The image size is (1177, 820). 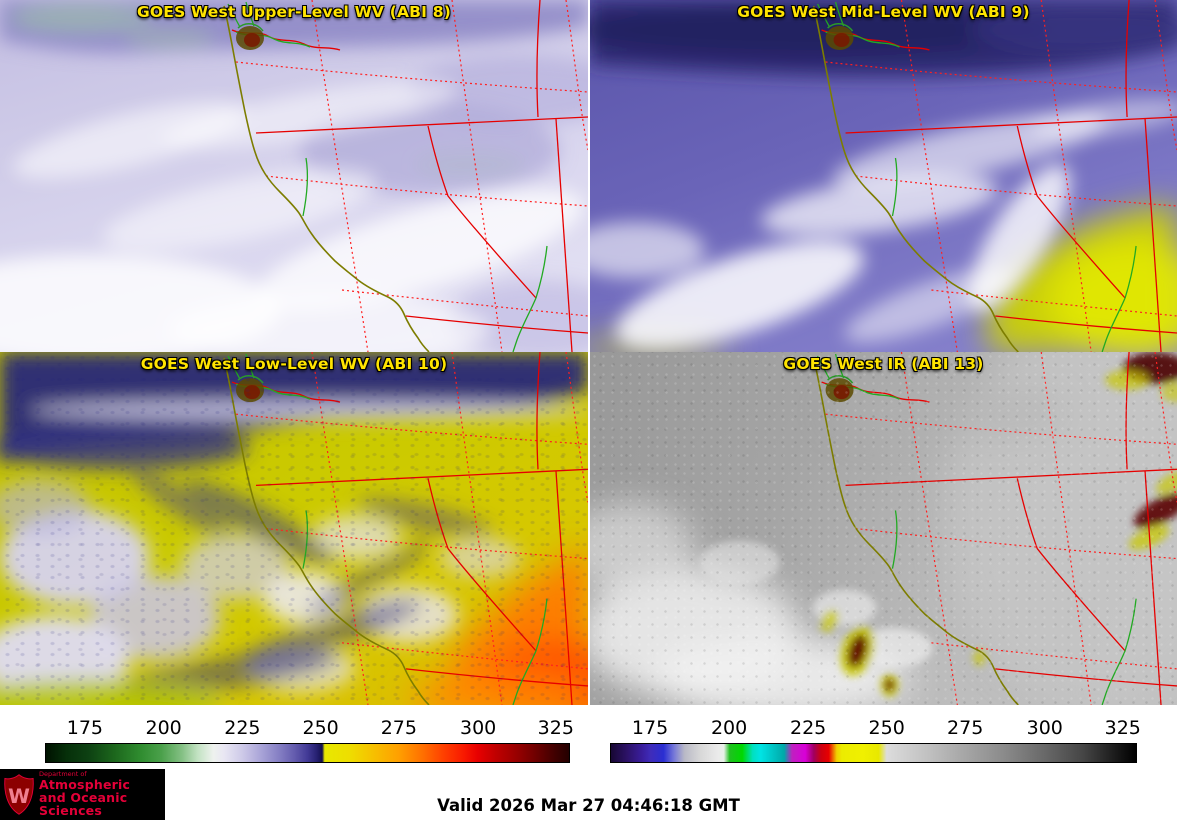 What do you see at coordinates (294, 12) in the screenshot?
I see `panel-title-upper-wv: GOES West Upper-Level WV (ABI 8)` at bounding box center [294, 12].